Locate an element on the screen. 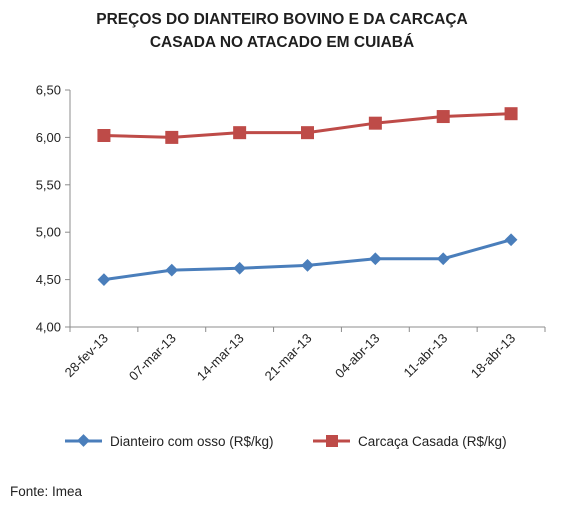 This screenshot has width=571, height=514. legend-marker-carcaca is located at coordinates (332, 441).